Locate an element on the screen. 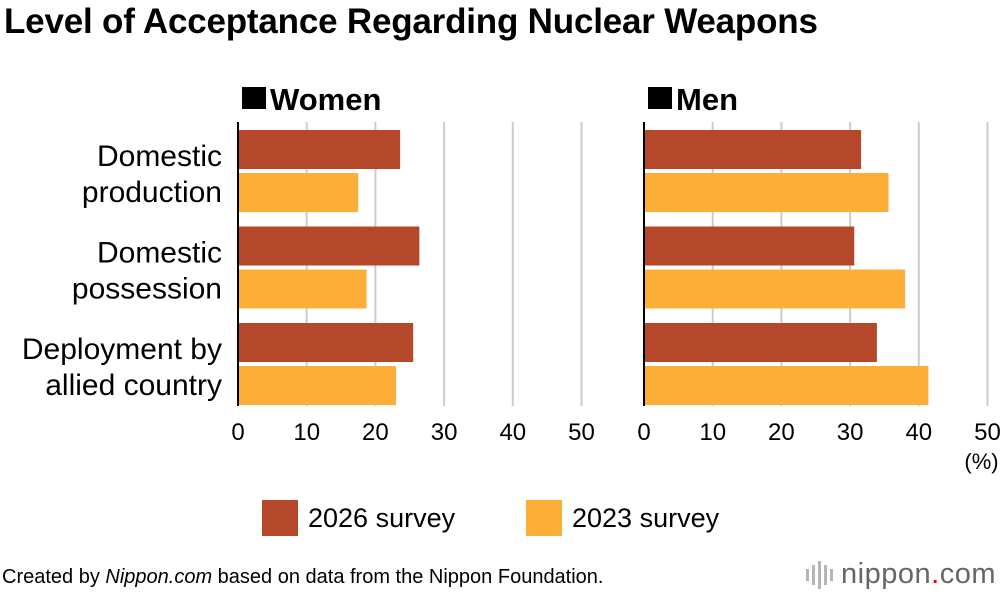  men-tick-label: 20 is located at coordinates (781, 432).